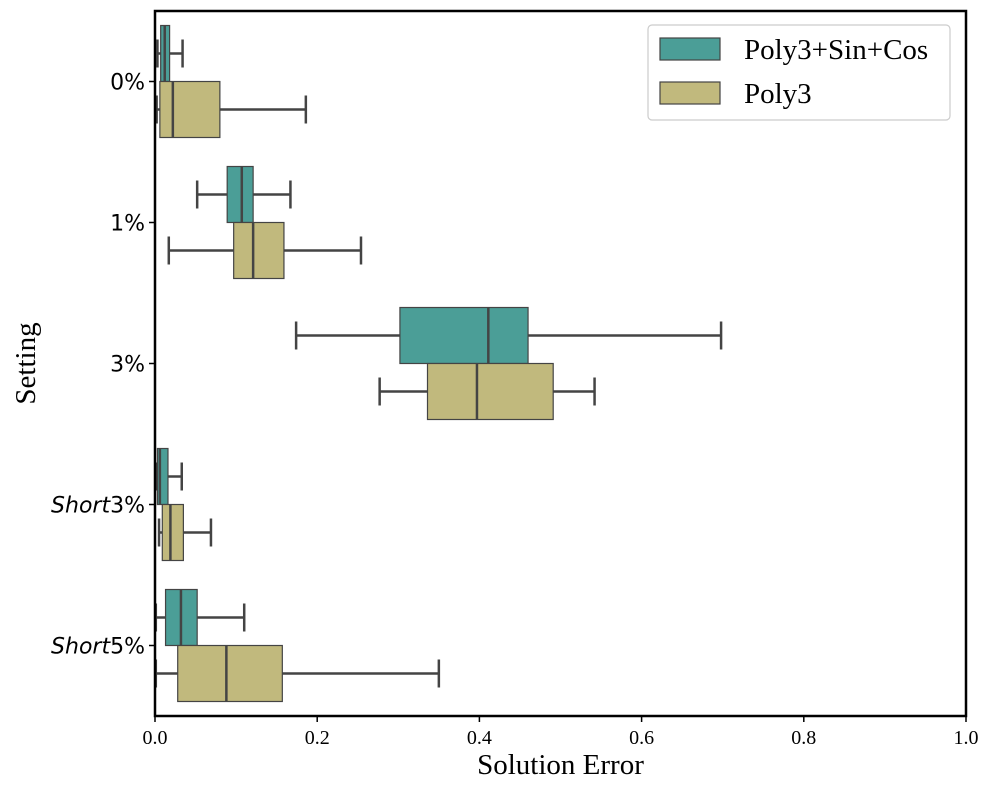 The height and width of the screenshot is (790, 990). Describe the element at coordinates (103, 365) in the screenshot. I see `y-axis: 0%1%3%Short3%Short5%` at that location.